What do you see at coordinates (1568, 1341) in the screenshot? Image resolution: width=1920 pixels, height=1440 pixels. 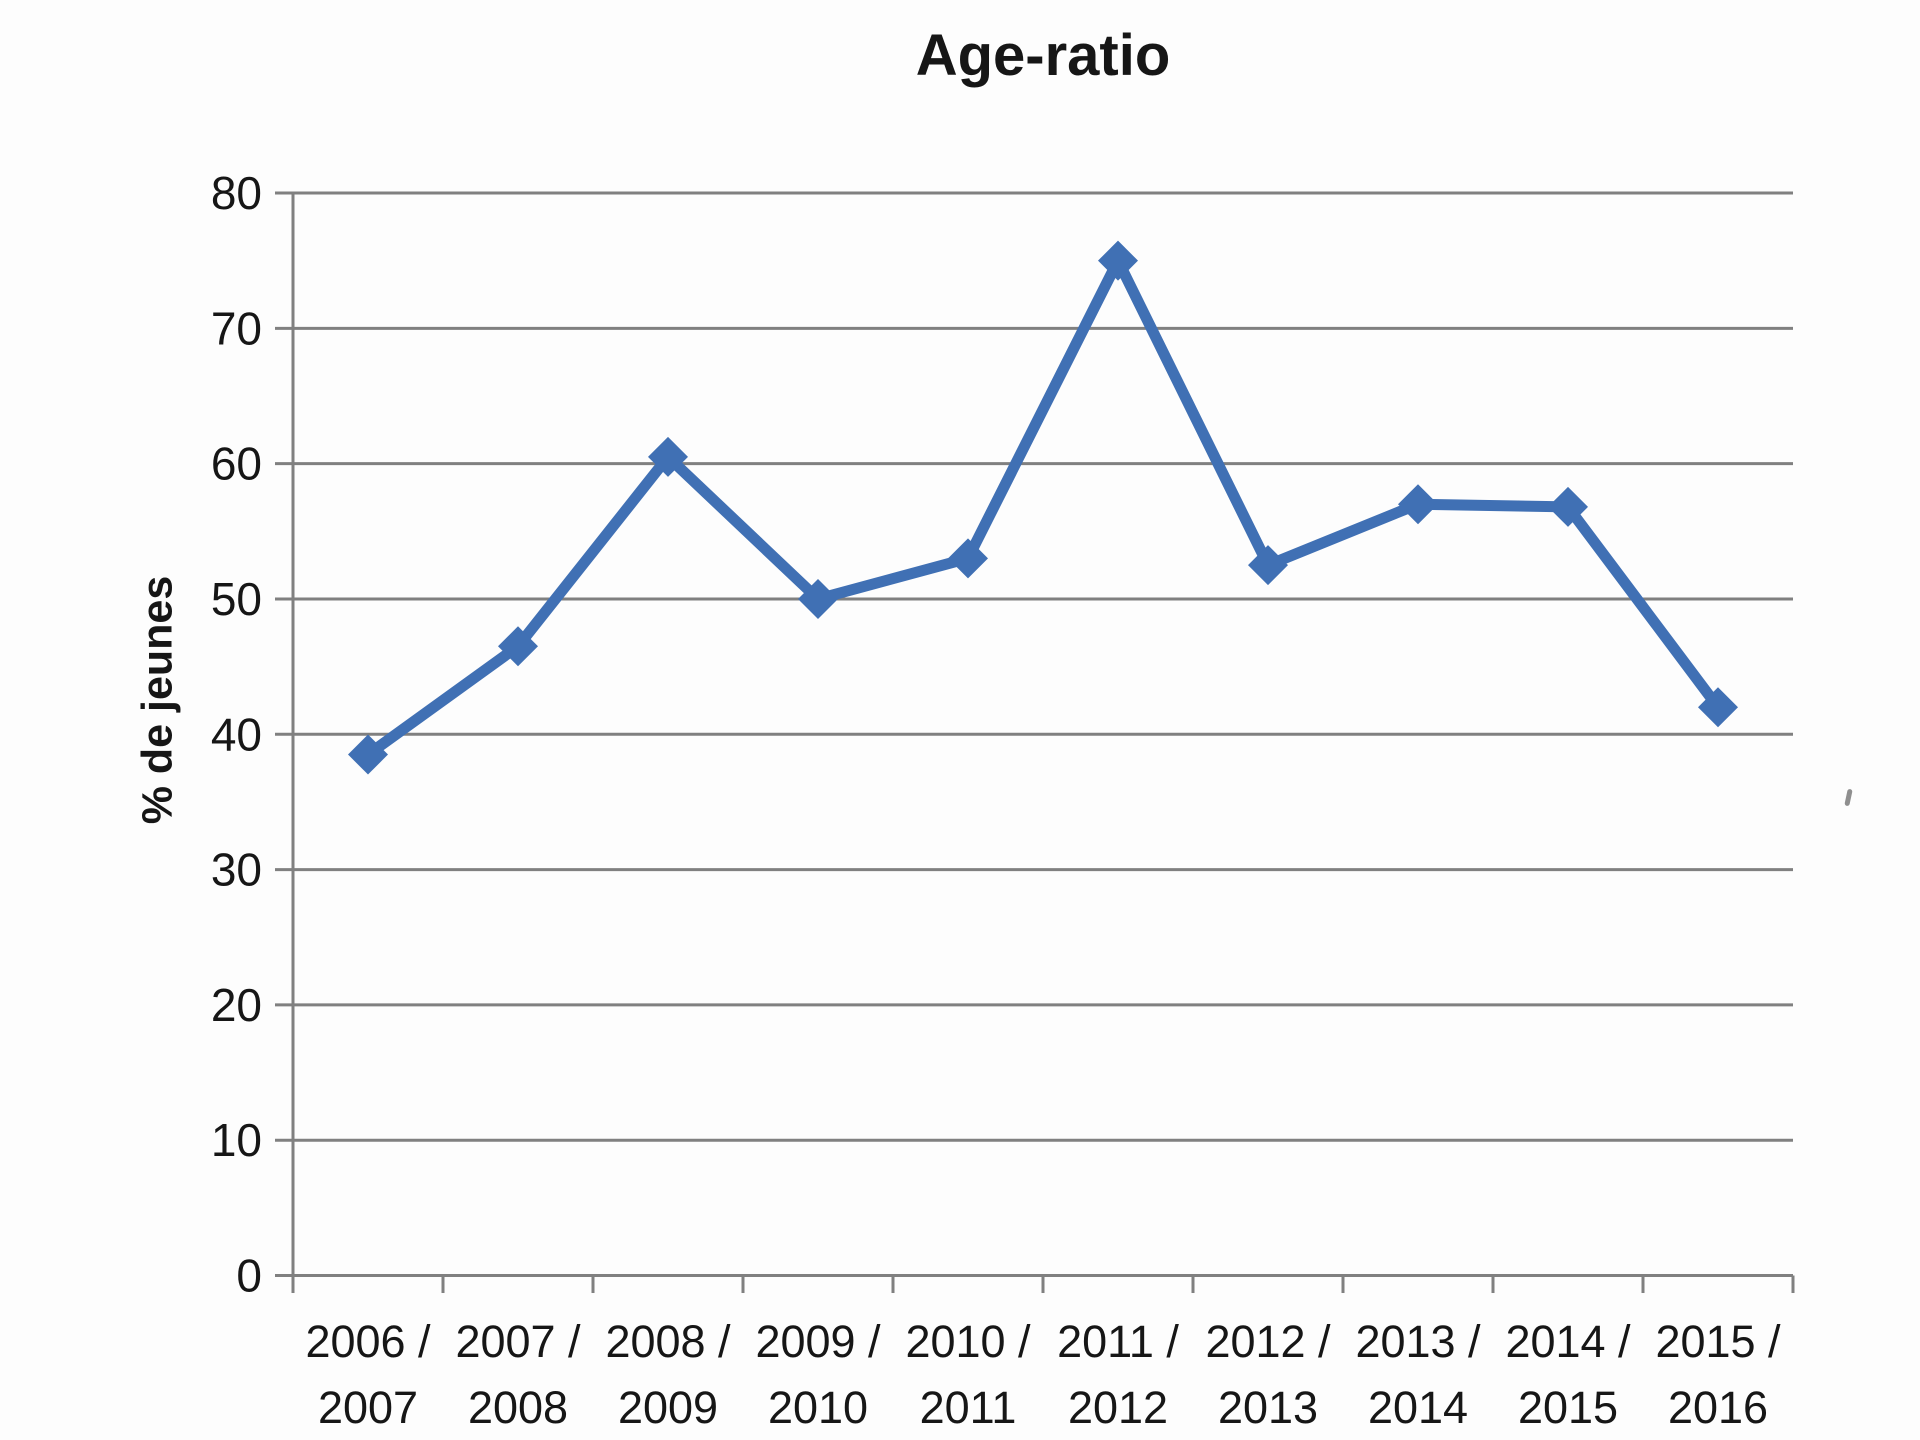 I see `x-tick-label-line1: 2014 /` at bounding box center [1568, 1341].